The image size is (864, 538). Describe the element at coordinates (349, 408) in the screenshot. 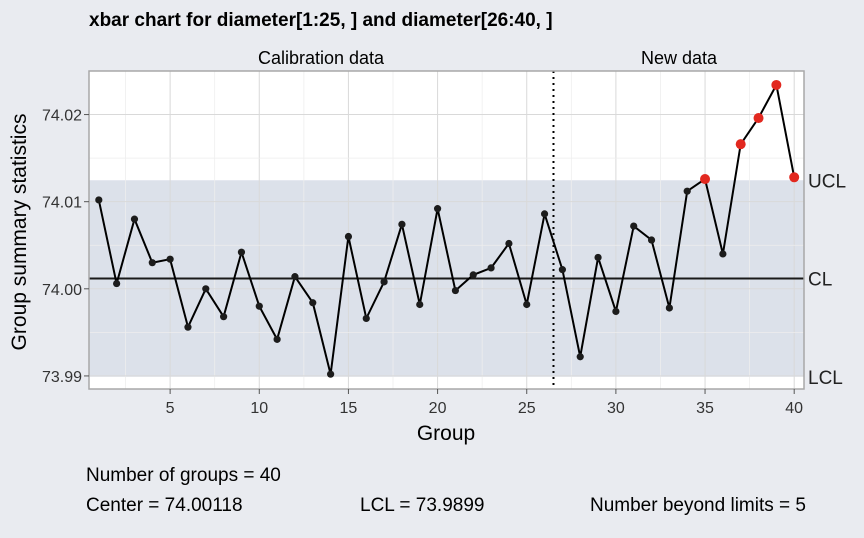

I see `x-tick-label: 15` at that location.